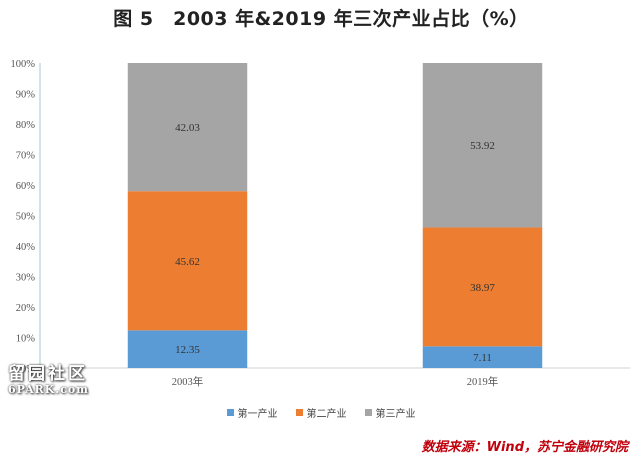 This screenshot has height=459, width=642. I want to click on y-tick-label: 70%, so click(26, 156).